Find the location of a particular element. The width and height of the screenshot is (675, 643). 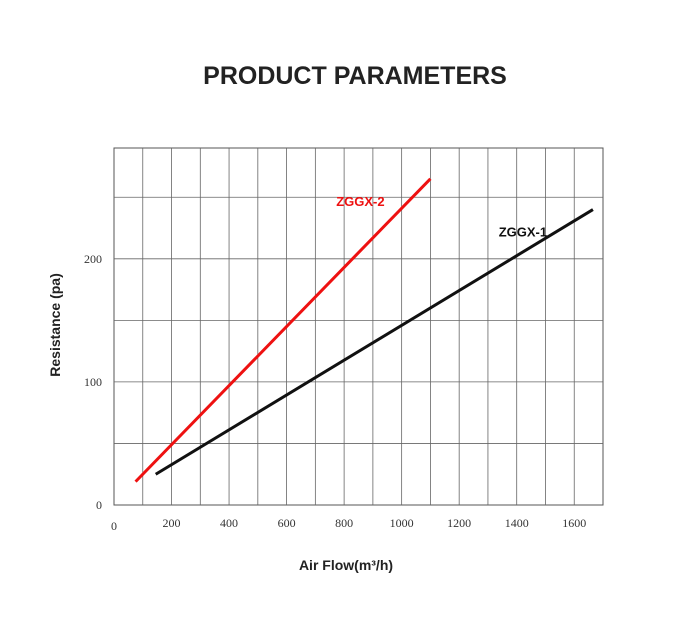

y-tick-label: 0 is located at coordinates (99, 505).